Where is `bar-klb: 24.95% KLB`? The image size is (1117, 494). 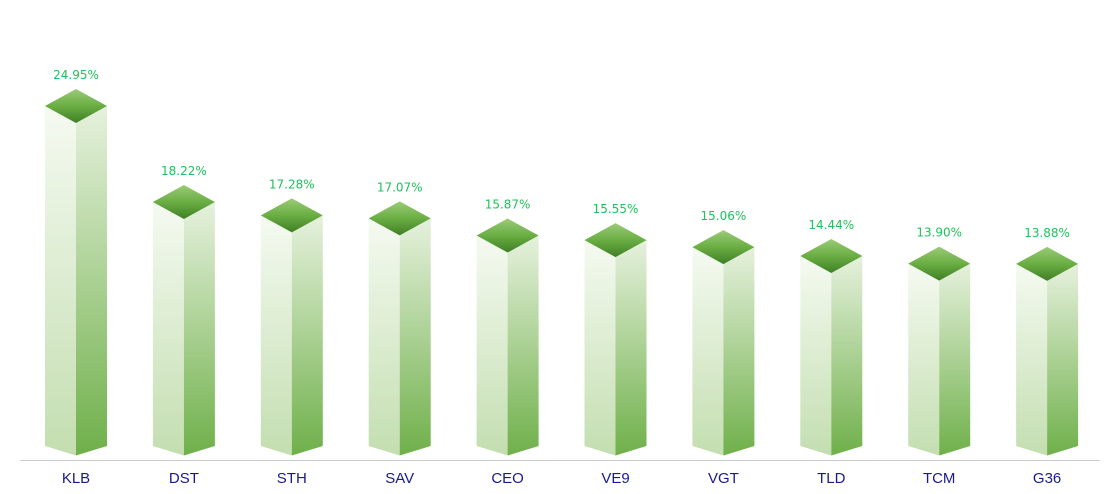 bar-klb: 24.95% KLB is located at coordinates (76, 277).